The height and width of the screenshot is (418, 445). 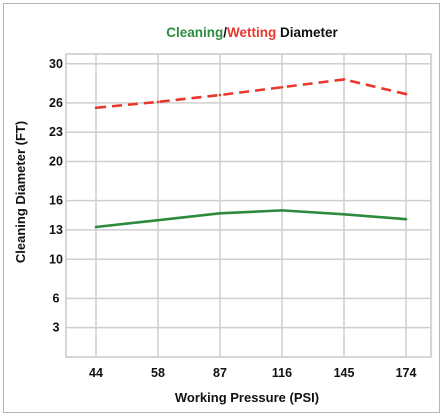 I want to click on x-tick-label: 87, so click(x=220, y=373).